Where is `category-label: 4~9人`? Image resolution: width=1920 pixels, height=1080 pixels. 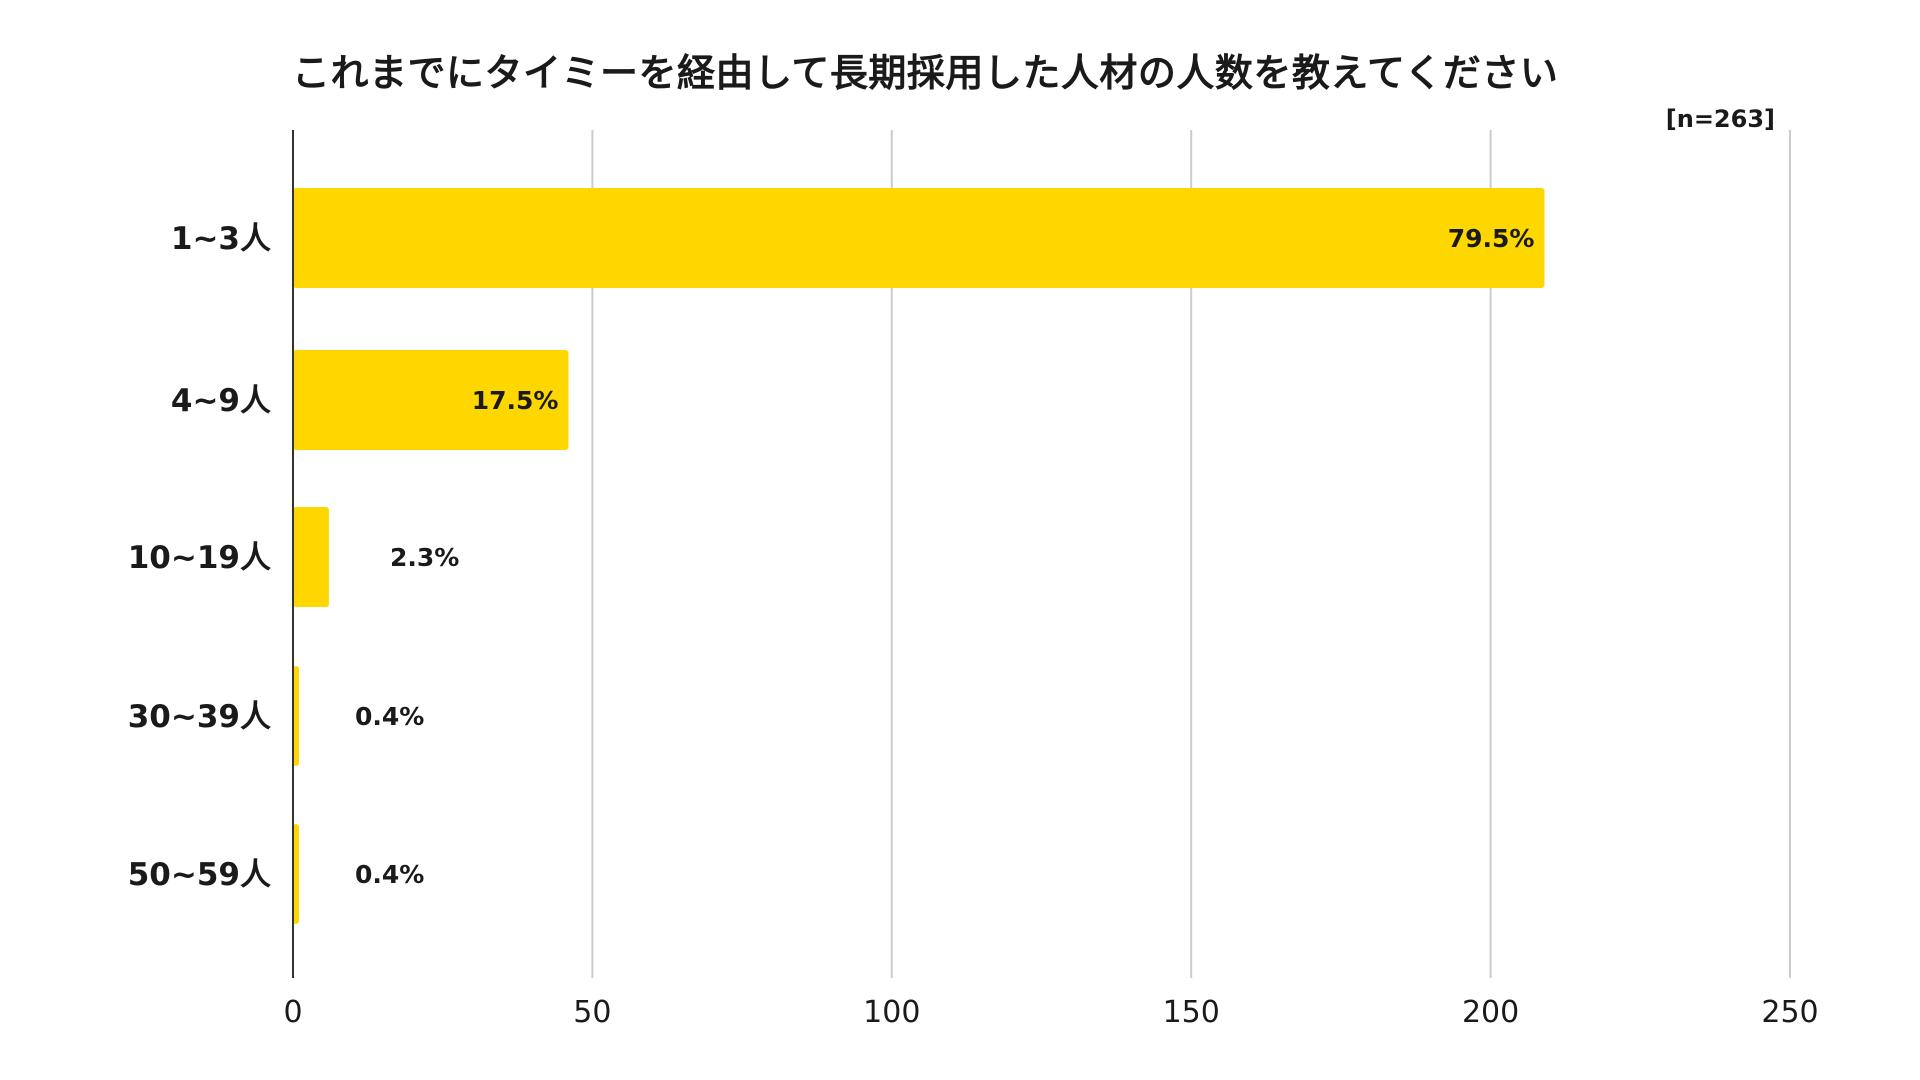 category-label: 4~9人 is located at coordinates (221, 401).